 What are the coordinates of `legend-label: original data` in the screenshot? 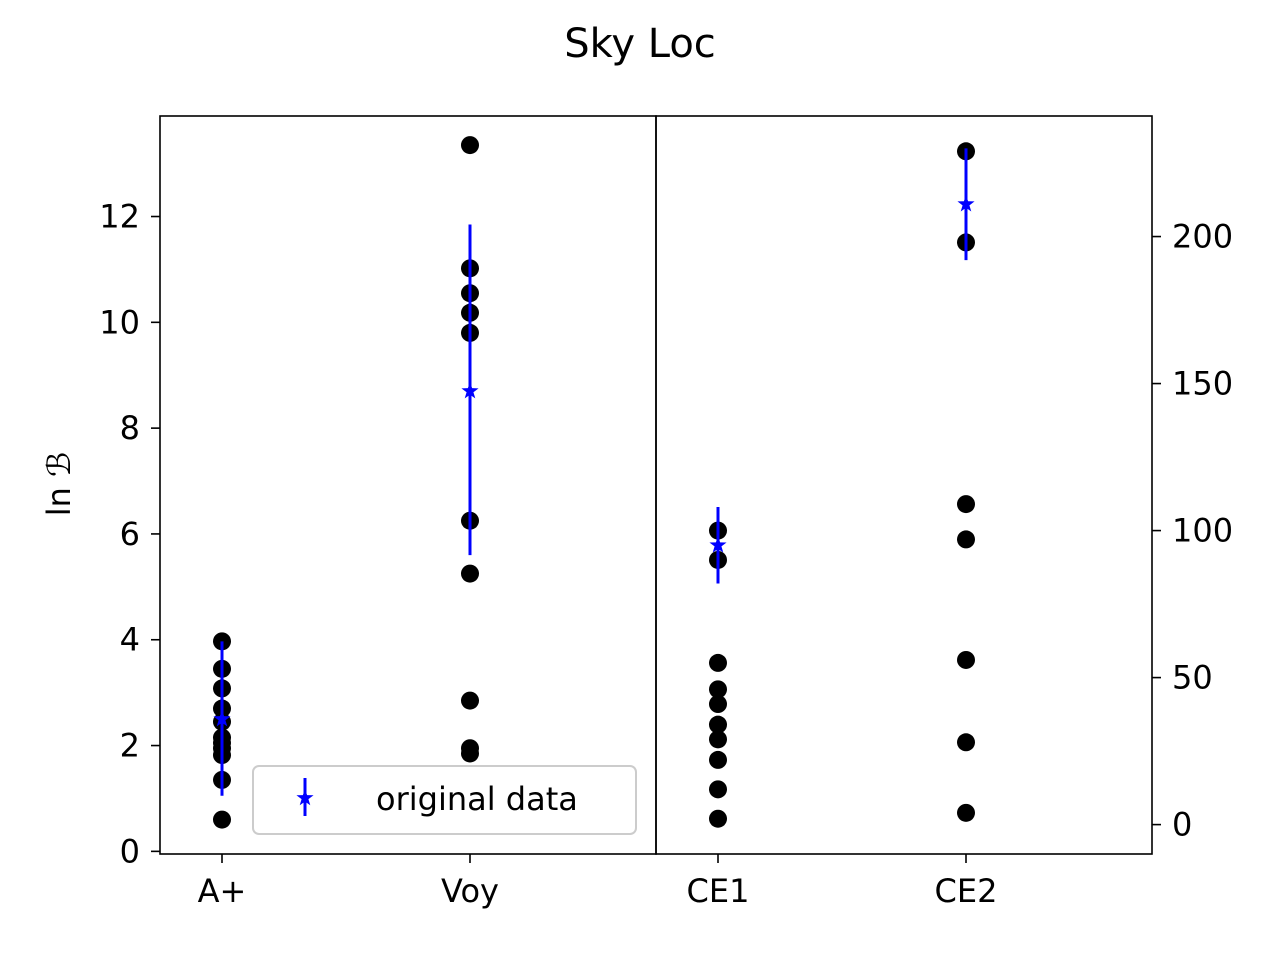 It's located at (477, 799).